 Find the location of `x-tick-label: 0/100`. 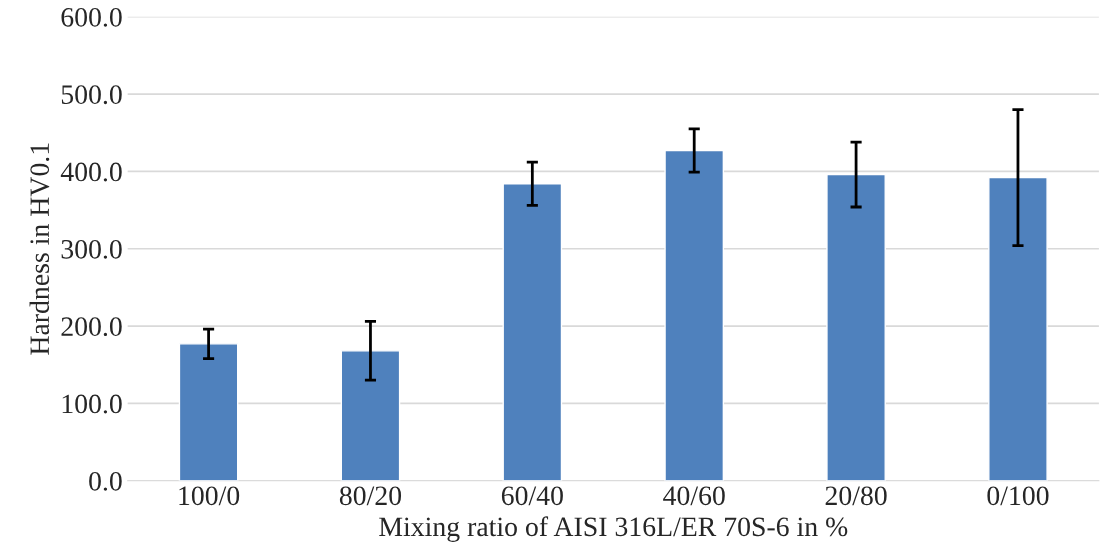

x-tick-label: 0/100 is located at coordinates (1018, 496).